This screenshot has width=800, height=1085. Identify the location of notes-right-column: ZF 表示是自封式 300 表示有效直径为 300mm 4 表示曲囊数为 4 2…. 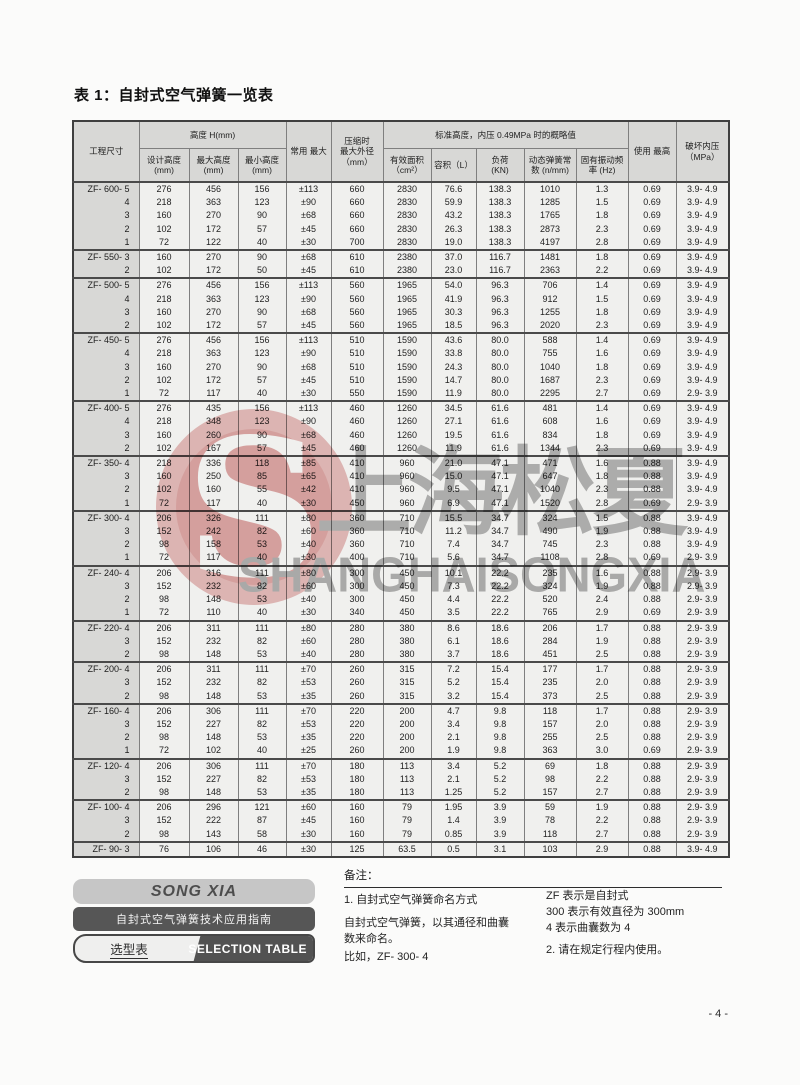
(637, 923).